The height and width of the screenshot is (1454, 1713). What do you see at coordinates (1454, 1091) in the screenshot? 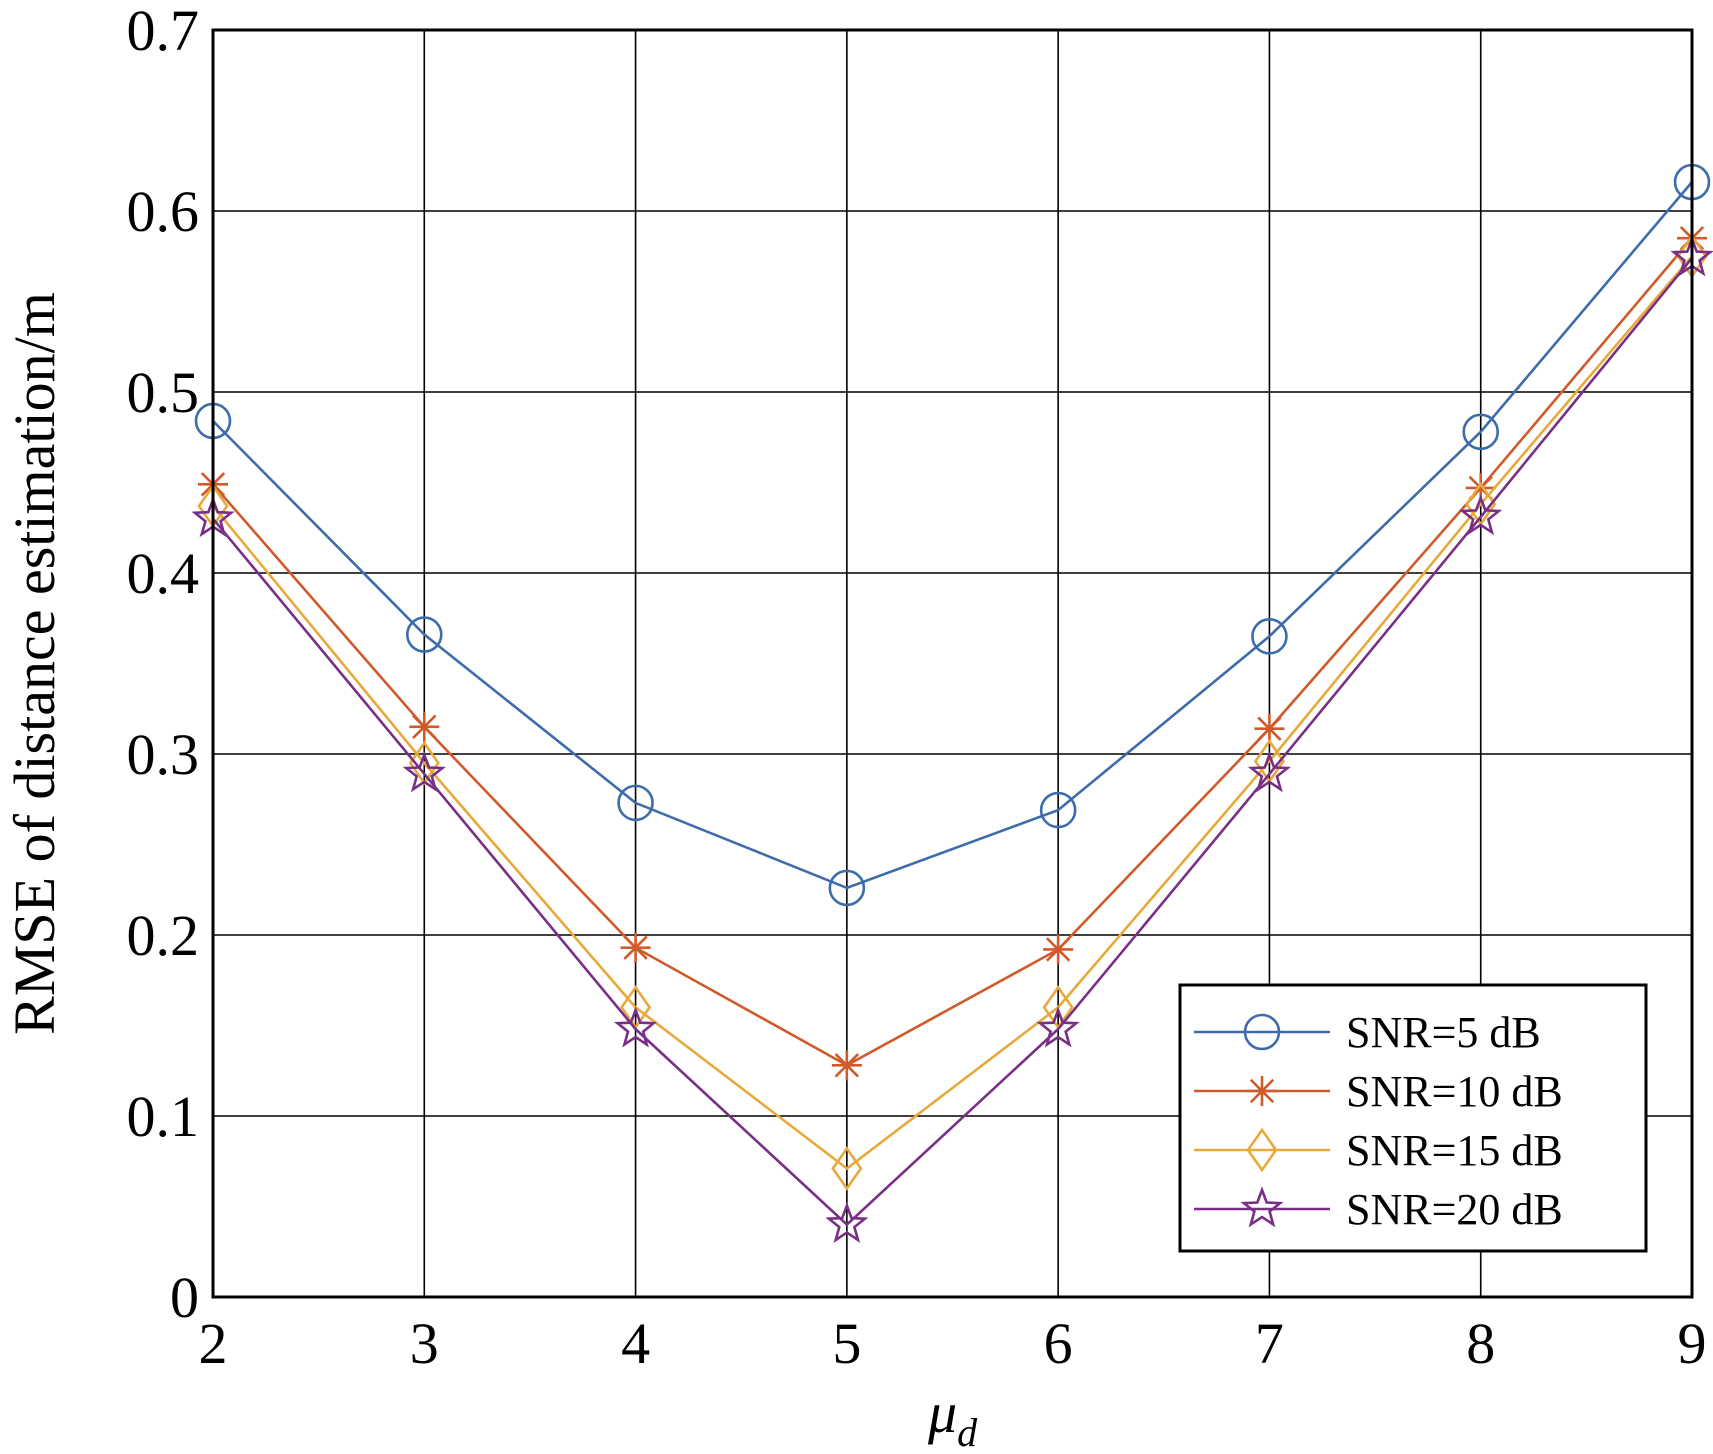
I see `legend-label: SNR=10 dB` at bounding box center [1454, 1091].